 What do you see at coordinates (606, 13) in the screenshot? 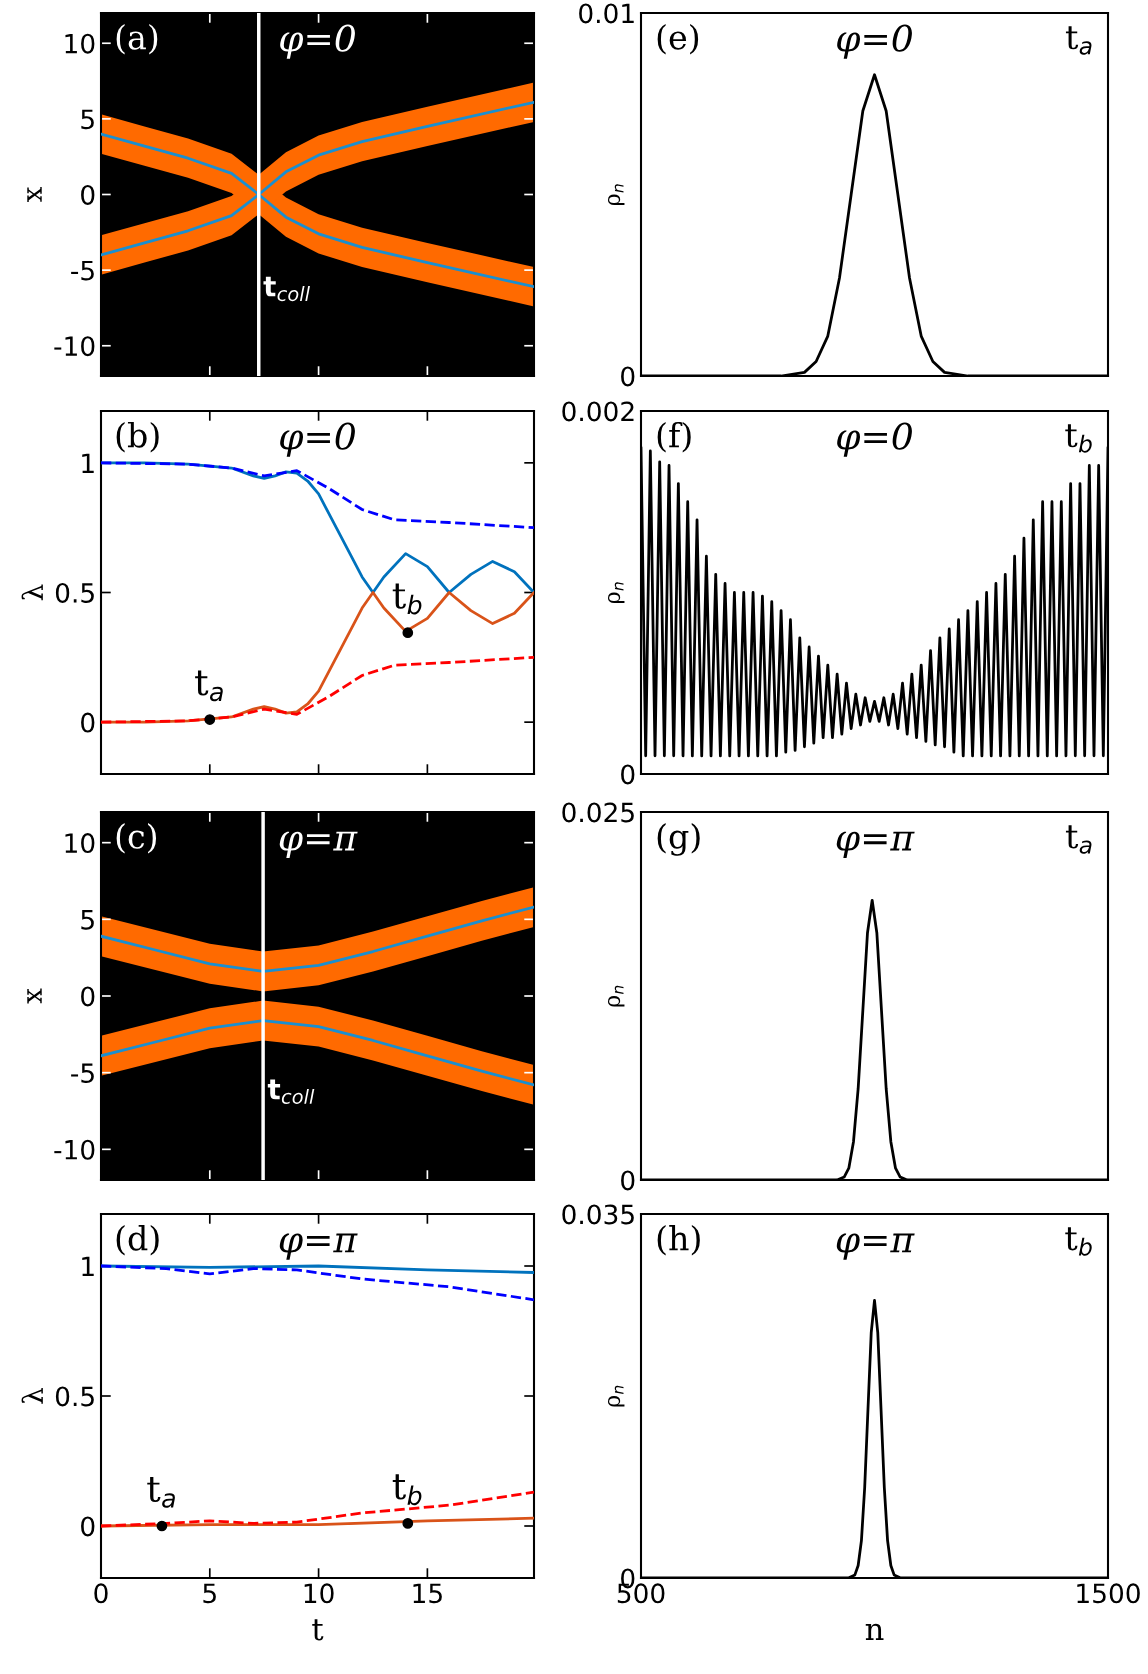
I see `y-tick-label: 0.01` at bounding box center [606, 13].